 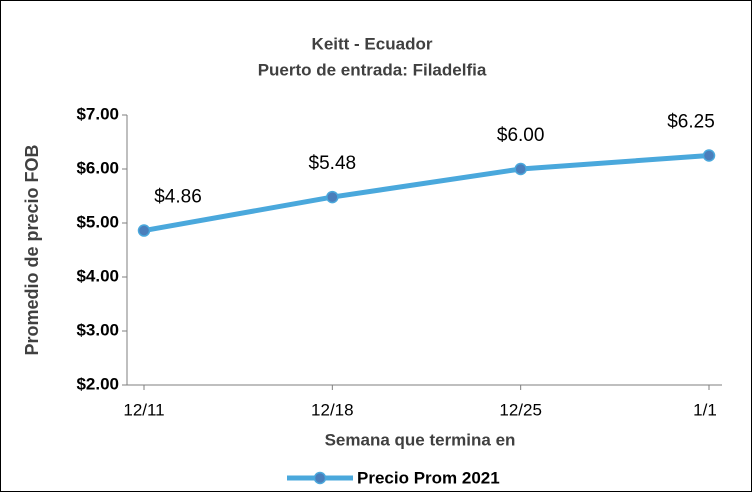 What do you see at coordinates (97, 167) in the screenshot?
I see `y-tick-label: $6.00` at bounding box center [97, 167].